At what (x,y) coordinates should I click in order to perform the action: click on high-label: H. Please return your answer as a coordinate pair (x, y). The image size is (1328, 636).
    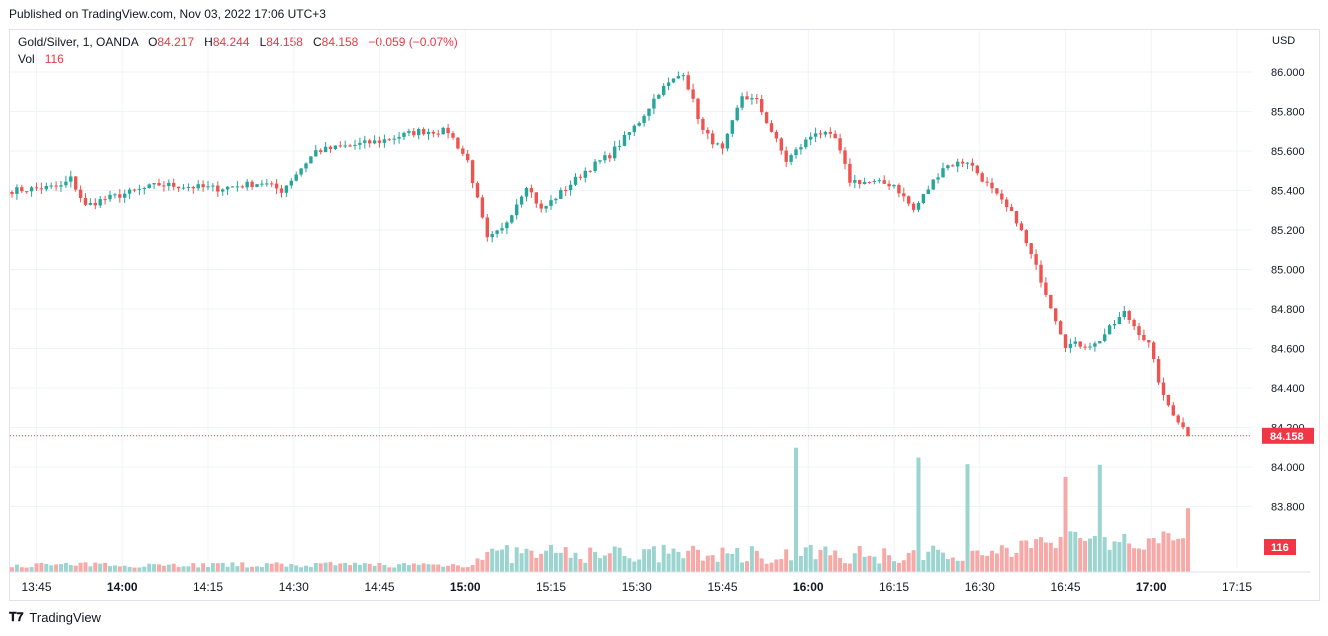
    Looking at the image, I should click on (208, 42).